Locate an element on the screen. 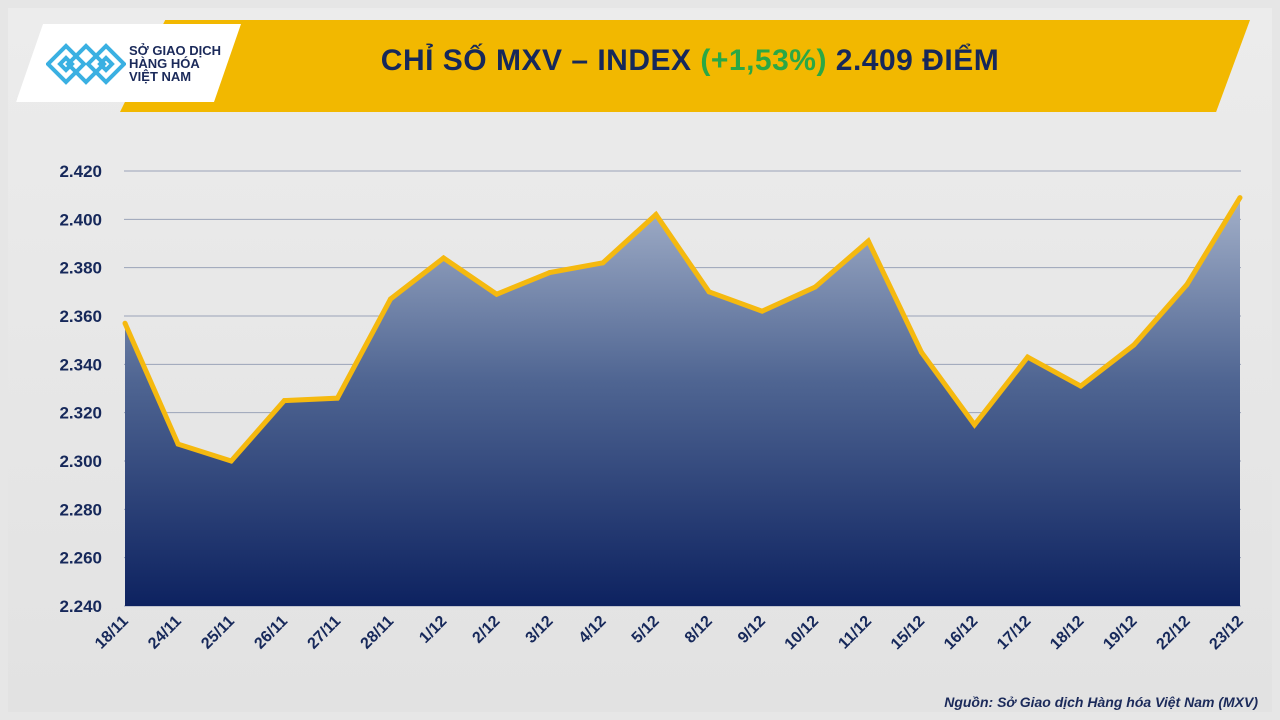  title-banner is located at coordinates (685, 66).